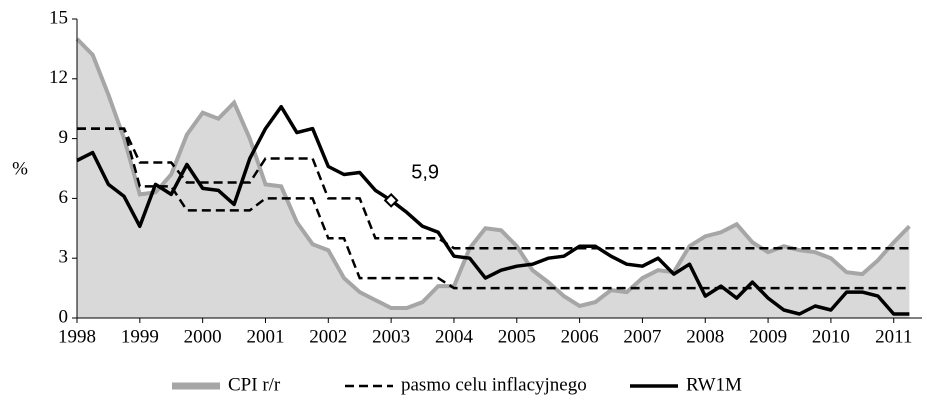 This screenshot has width=927, height=412. Describe the element at coordinates (254, 384) in the screenshot. I see `legend-label: CPI r/r` at that location.